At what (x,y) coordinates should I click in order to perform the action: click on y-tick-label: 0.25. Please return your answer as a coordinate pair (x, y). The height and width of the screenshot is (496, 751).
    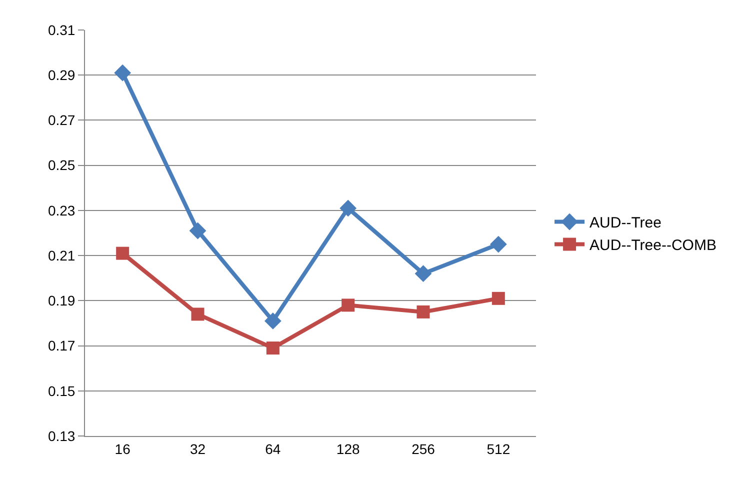
    Looking at the image, I should click on (62, 165).